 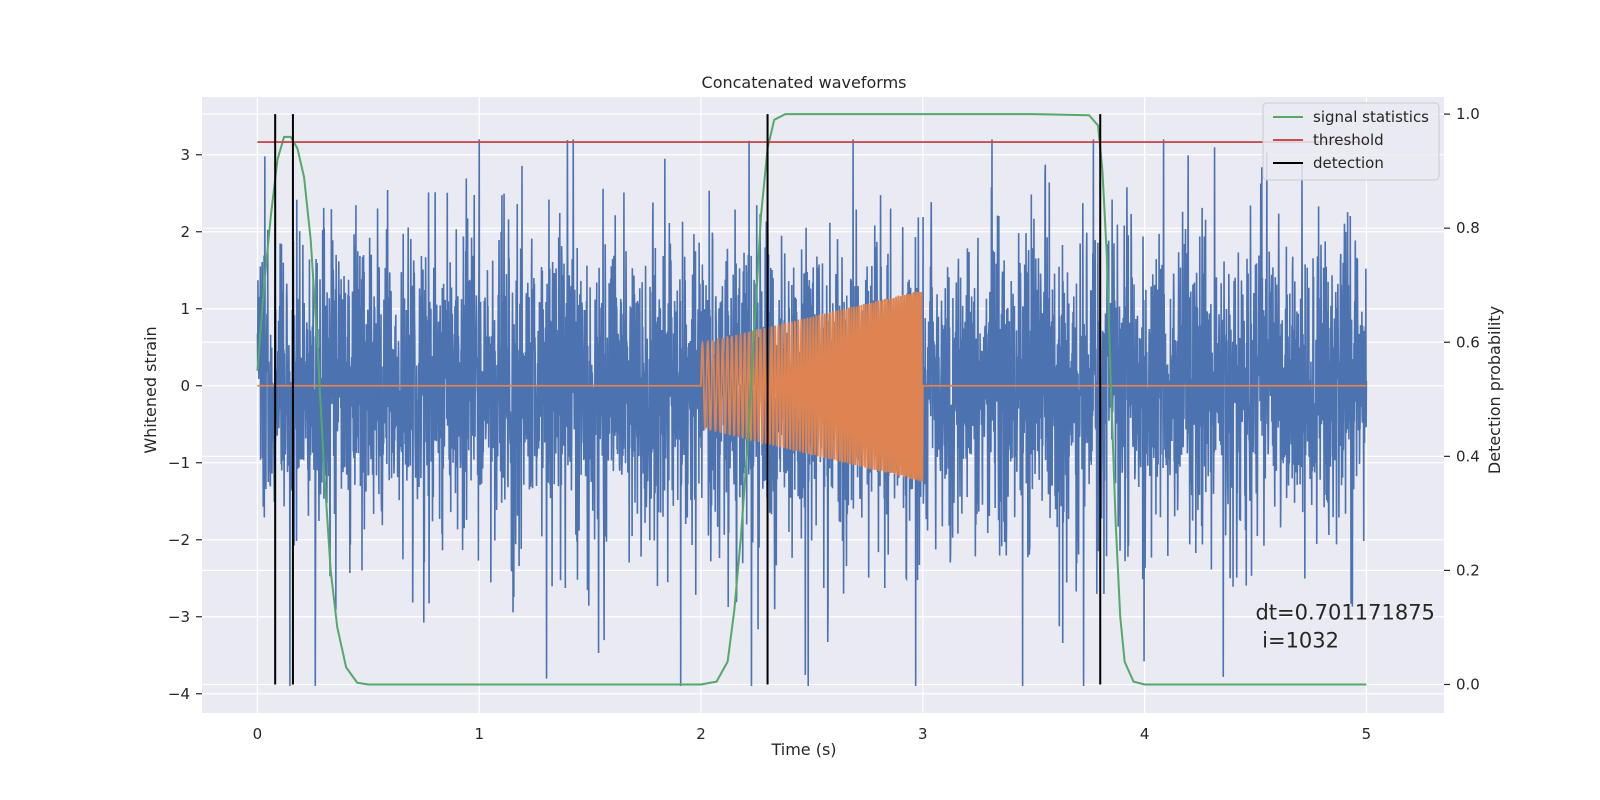 I want to click on y-left-tick-label: −3, so click(x=179, y=617).